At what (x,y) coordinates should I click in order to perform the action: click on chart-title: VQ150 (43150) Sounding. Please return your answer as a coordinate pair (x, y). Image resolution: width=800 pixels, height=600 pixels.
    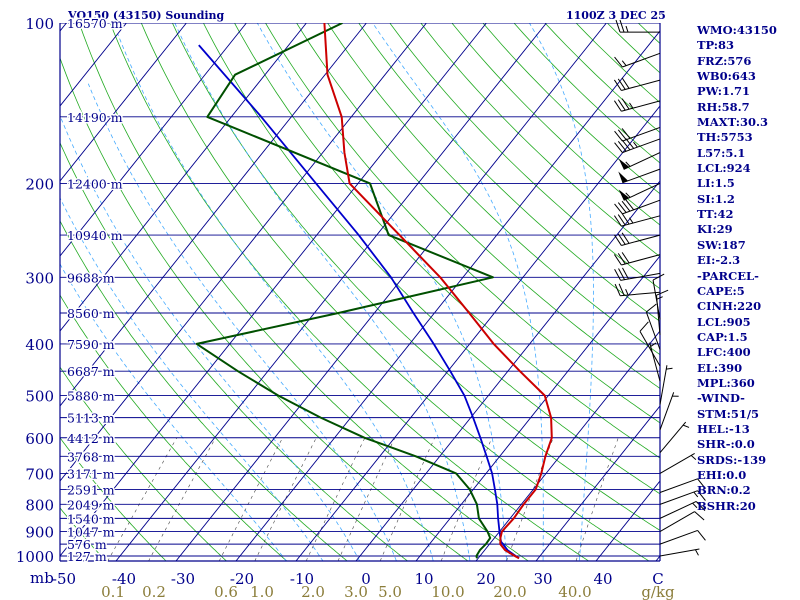
    Looking at the image, I should click on (146, 15).